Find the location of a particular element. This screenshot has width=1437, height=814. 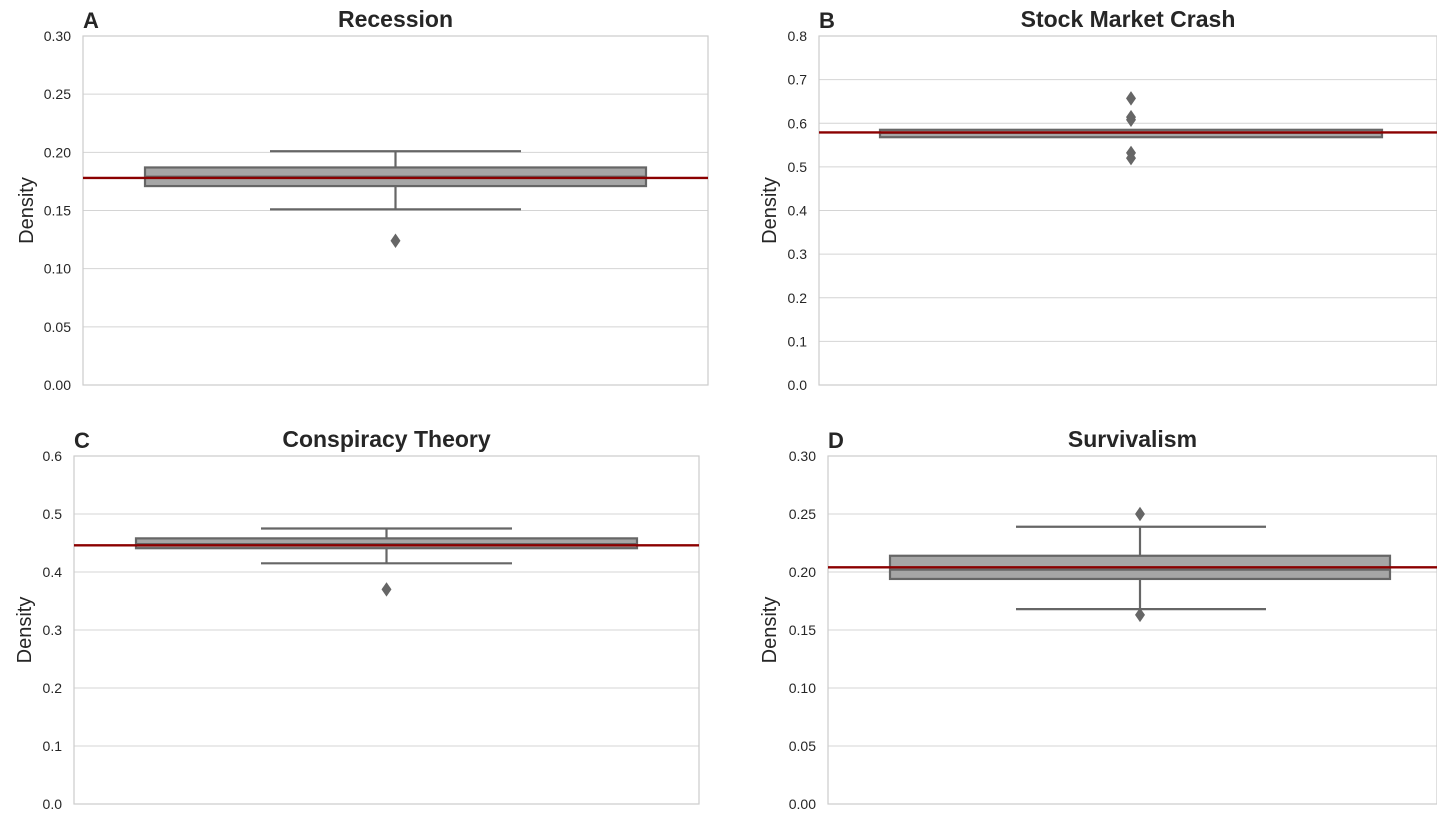

panel-title: Stock Market Crash is located at coordinates (1128, 19).